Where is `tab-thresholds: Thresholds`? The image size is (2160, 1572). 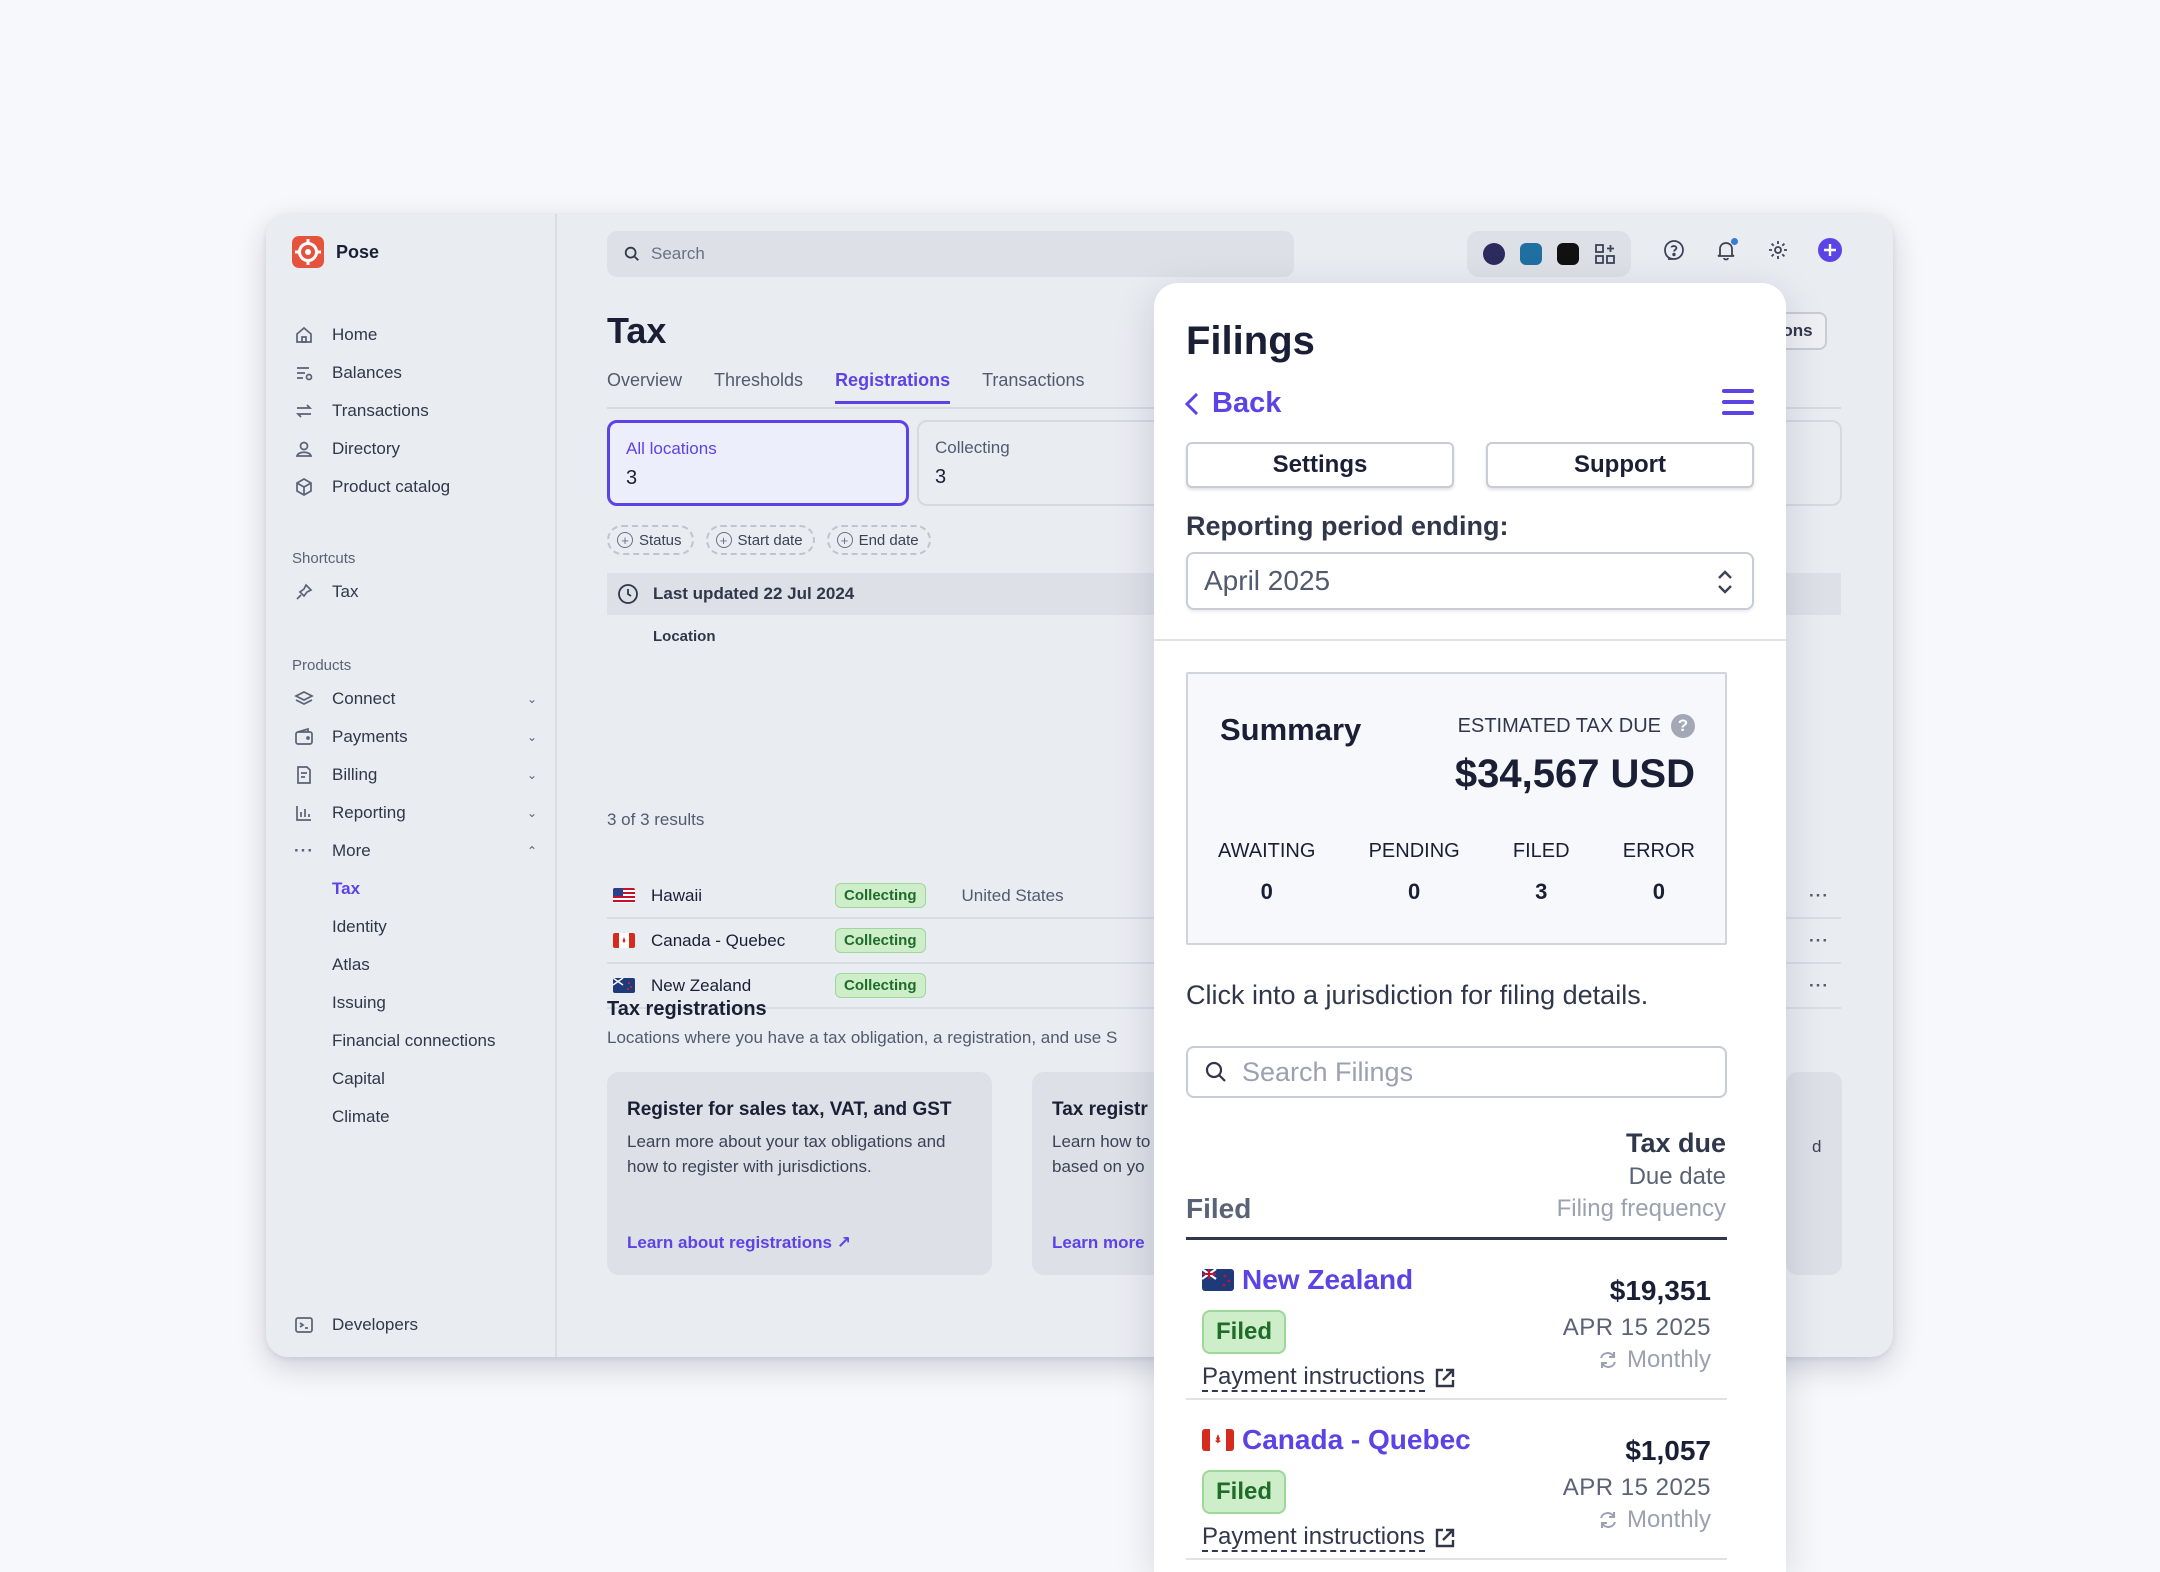 tab-thresholds: Thresholds is located at coordinates (759, 380).